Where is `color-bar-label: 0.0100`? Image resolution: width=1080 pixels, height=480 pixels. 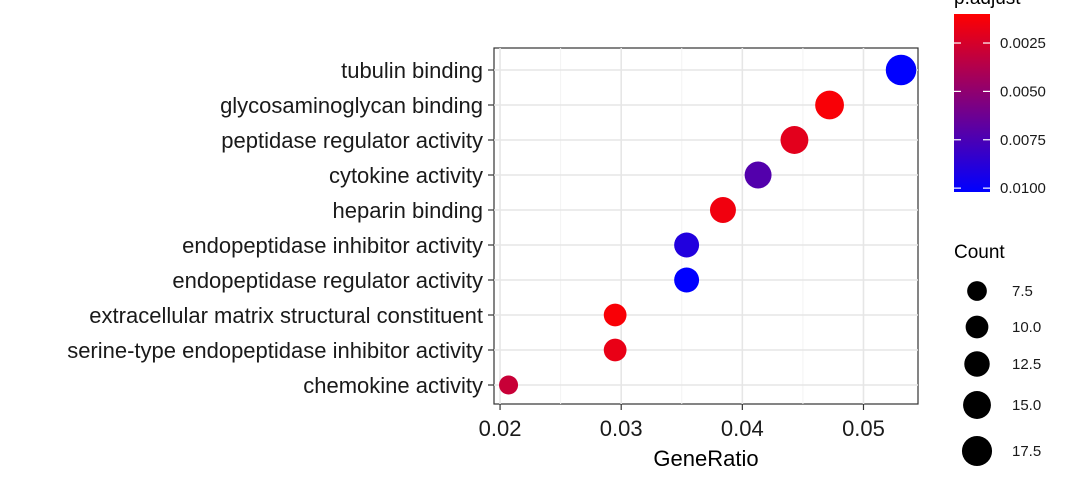 color-bar-label: 0.0100 is located at coordinates (1023, 188).